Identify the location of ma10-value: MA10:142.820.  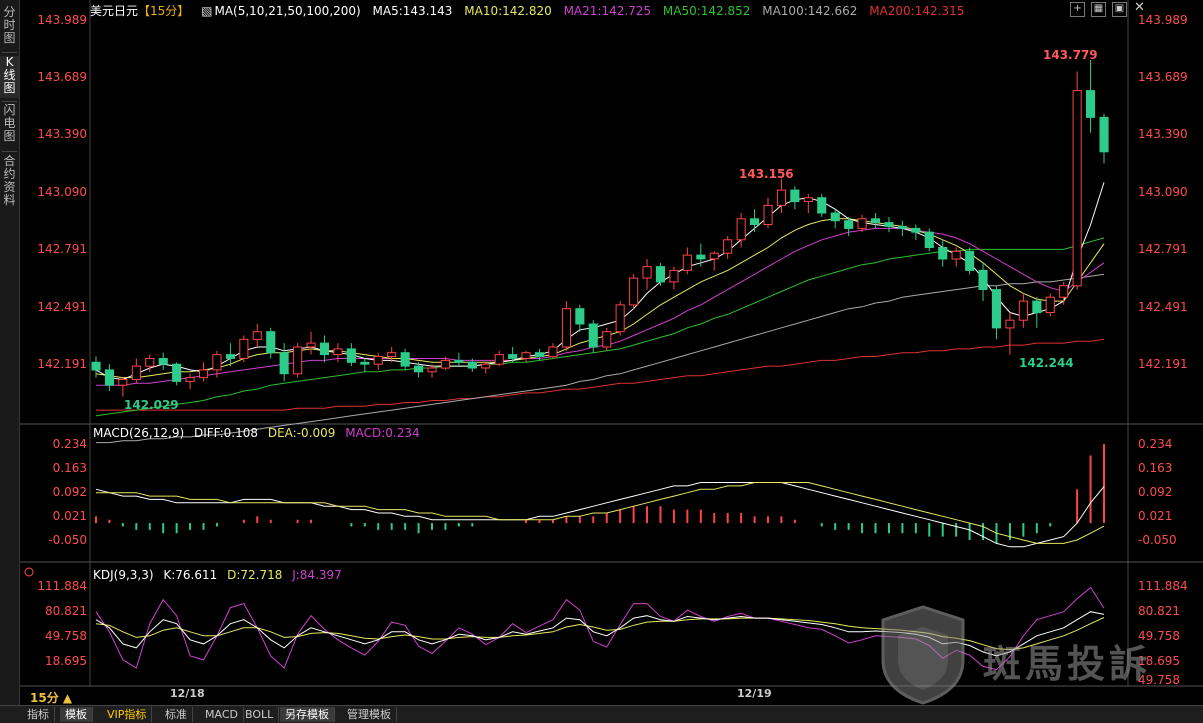
(508, 11).